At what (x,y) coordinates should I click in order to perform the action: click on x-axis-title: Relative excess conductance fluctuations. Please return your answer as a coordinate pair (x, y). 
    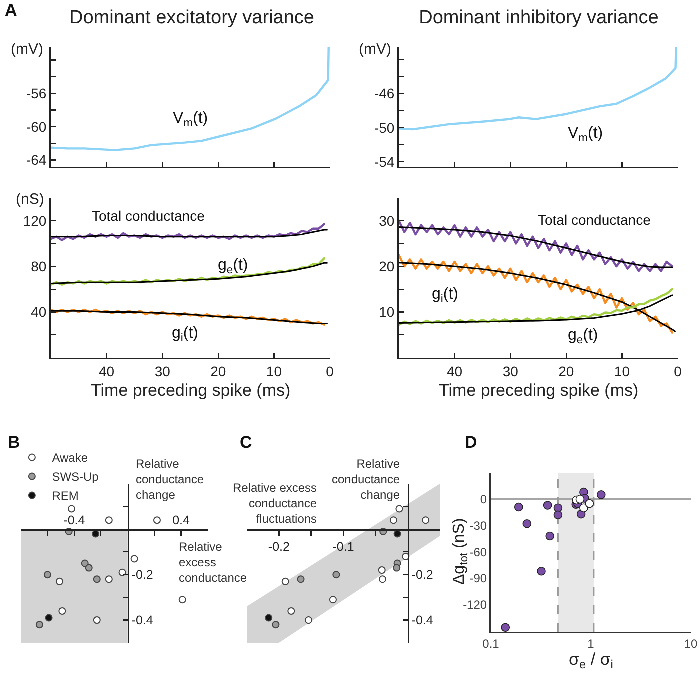
    Looking at the image, I should click on (275, 503).